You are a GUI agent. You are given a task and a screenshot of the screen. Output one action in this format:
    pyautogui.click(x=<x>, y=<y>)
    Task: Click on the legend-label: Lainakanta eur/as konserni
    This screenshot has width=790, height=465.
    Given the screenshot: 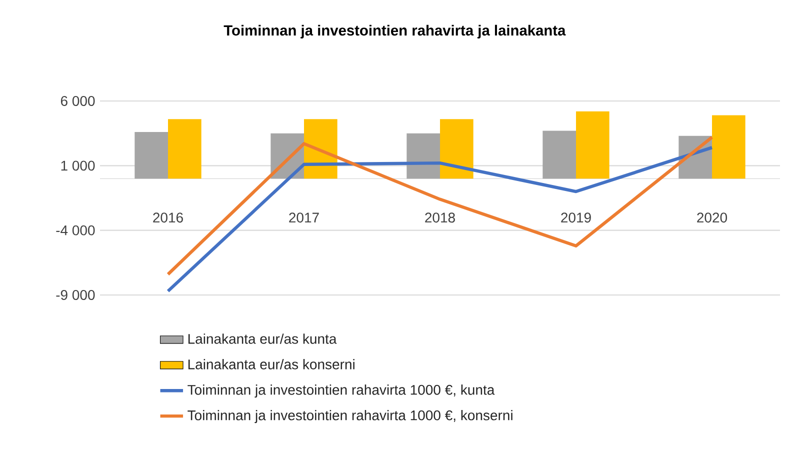 What is the action you would take?
    pyautogui.click(x=271, y=364)
    